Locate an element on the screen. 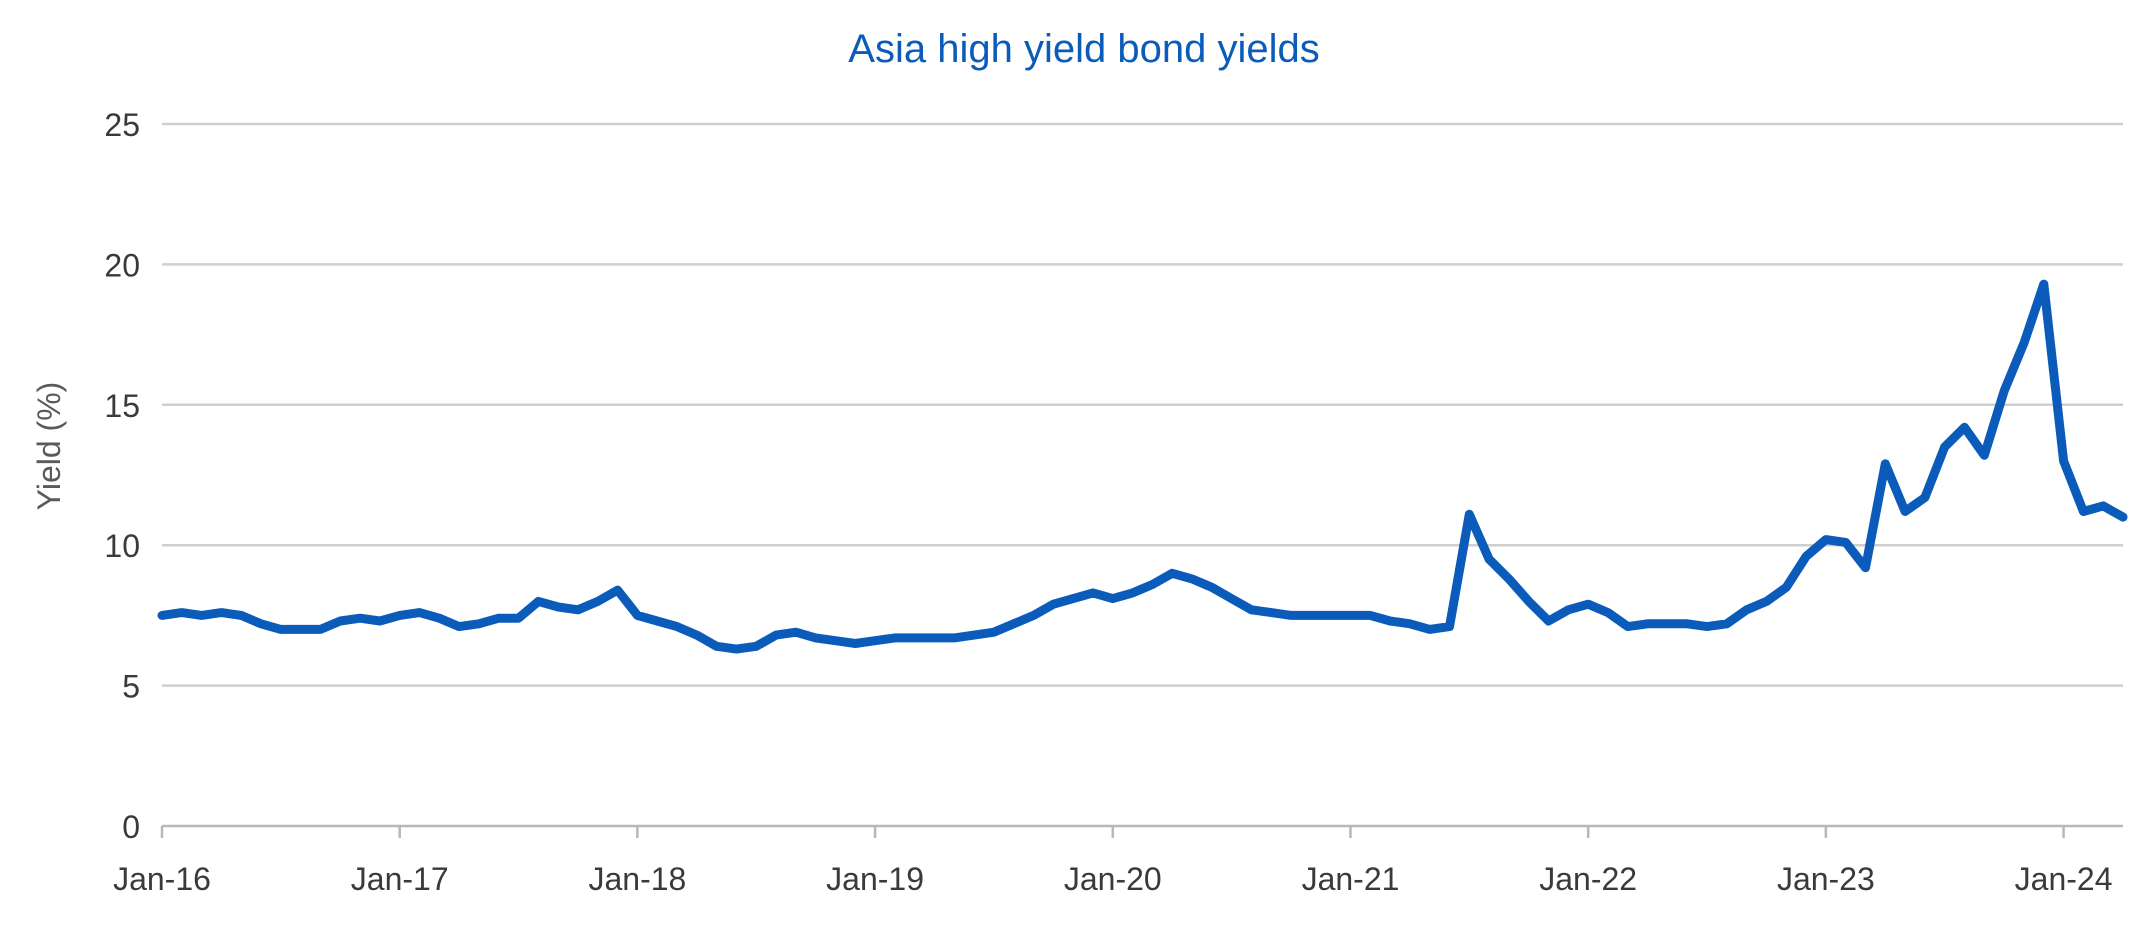 This screenshot has width=2152, height=937. y-tick-label: 15 is located at coordinates (122, 406).